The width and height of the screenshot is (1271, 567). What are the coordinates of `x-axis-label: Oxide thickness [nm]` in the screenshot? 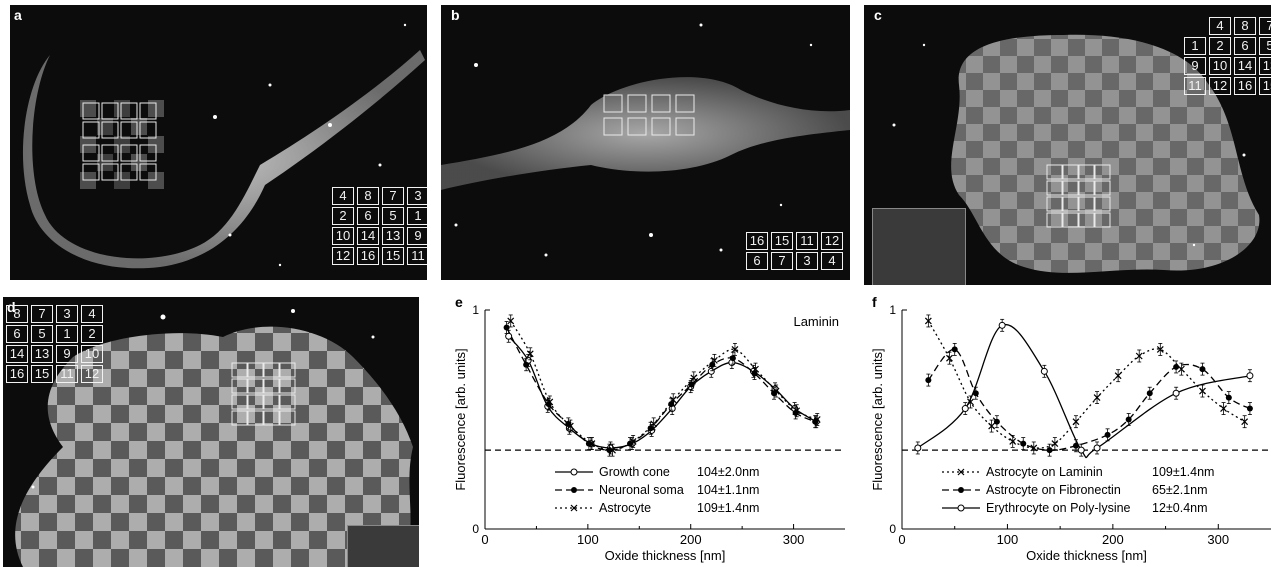 It's located at (1086, 555).